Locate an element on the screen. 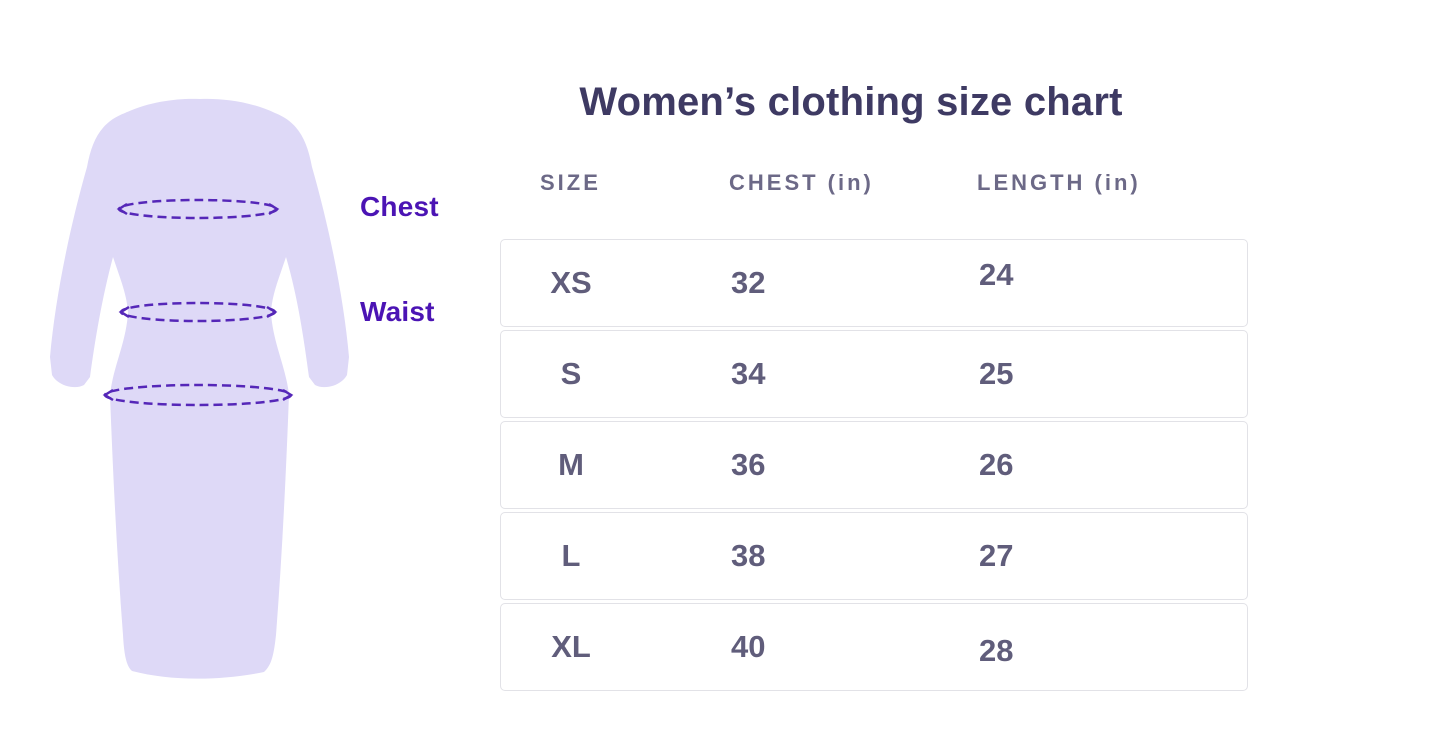 The image size is (1445, 731). column-header-chest: CHEST (in) is located at coordinates (801, 182).